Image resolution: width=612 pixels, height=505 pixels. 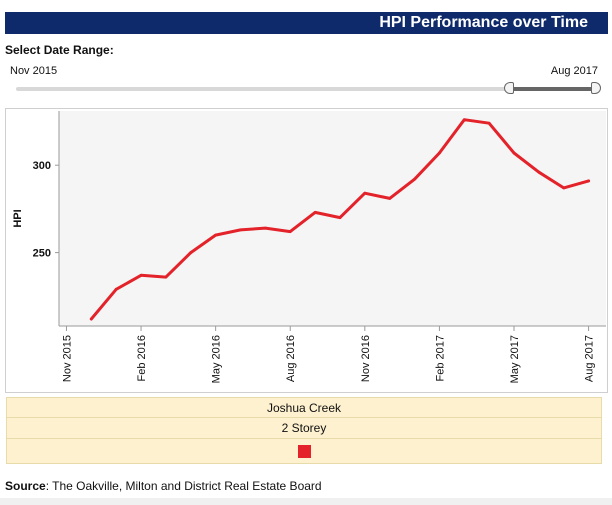 I want to click on x-tick-label: May 2016, so click(x=217, y=359).